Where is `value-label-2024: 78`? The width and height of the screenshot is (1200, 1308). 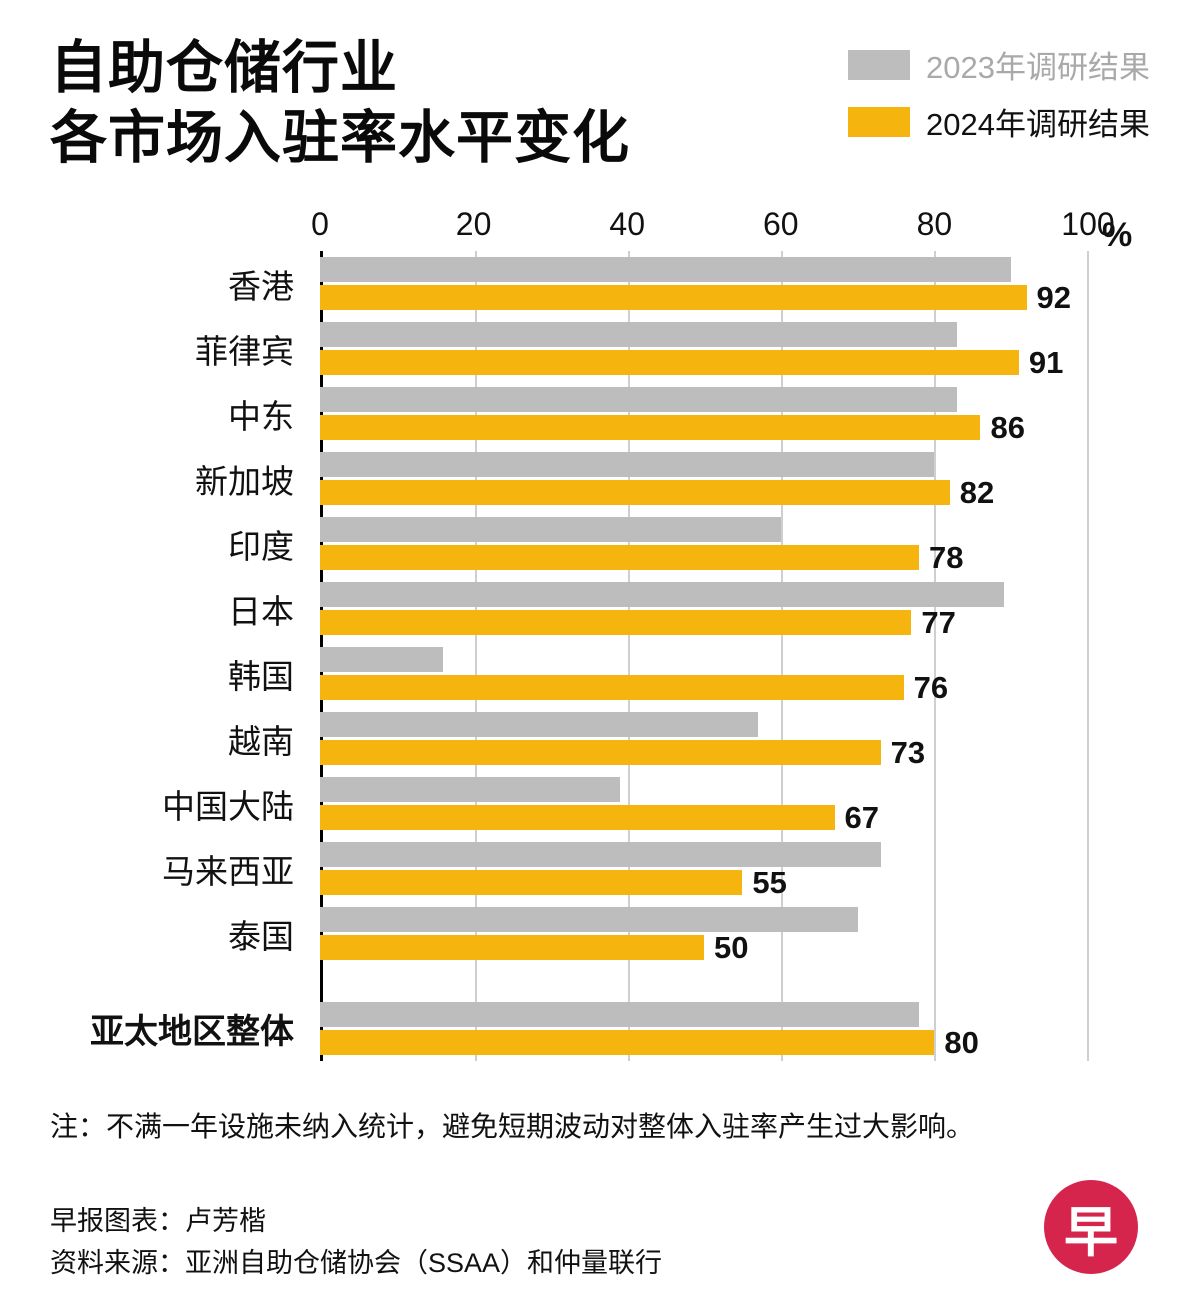 value-label-2024: 78 is located at coordinates (946, 558).